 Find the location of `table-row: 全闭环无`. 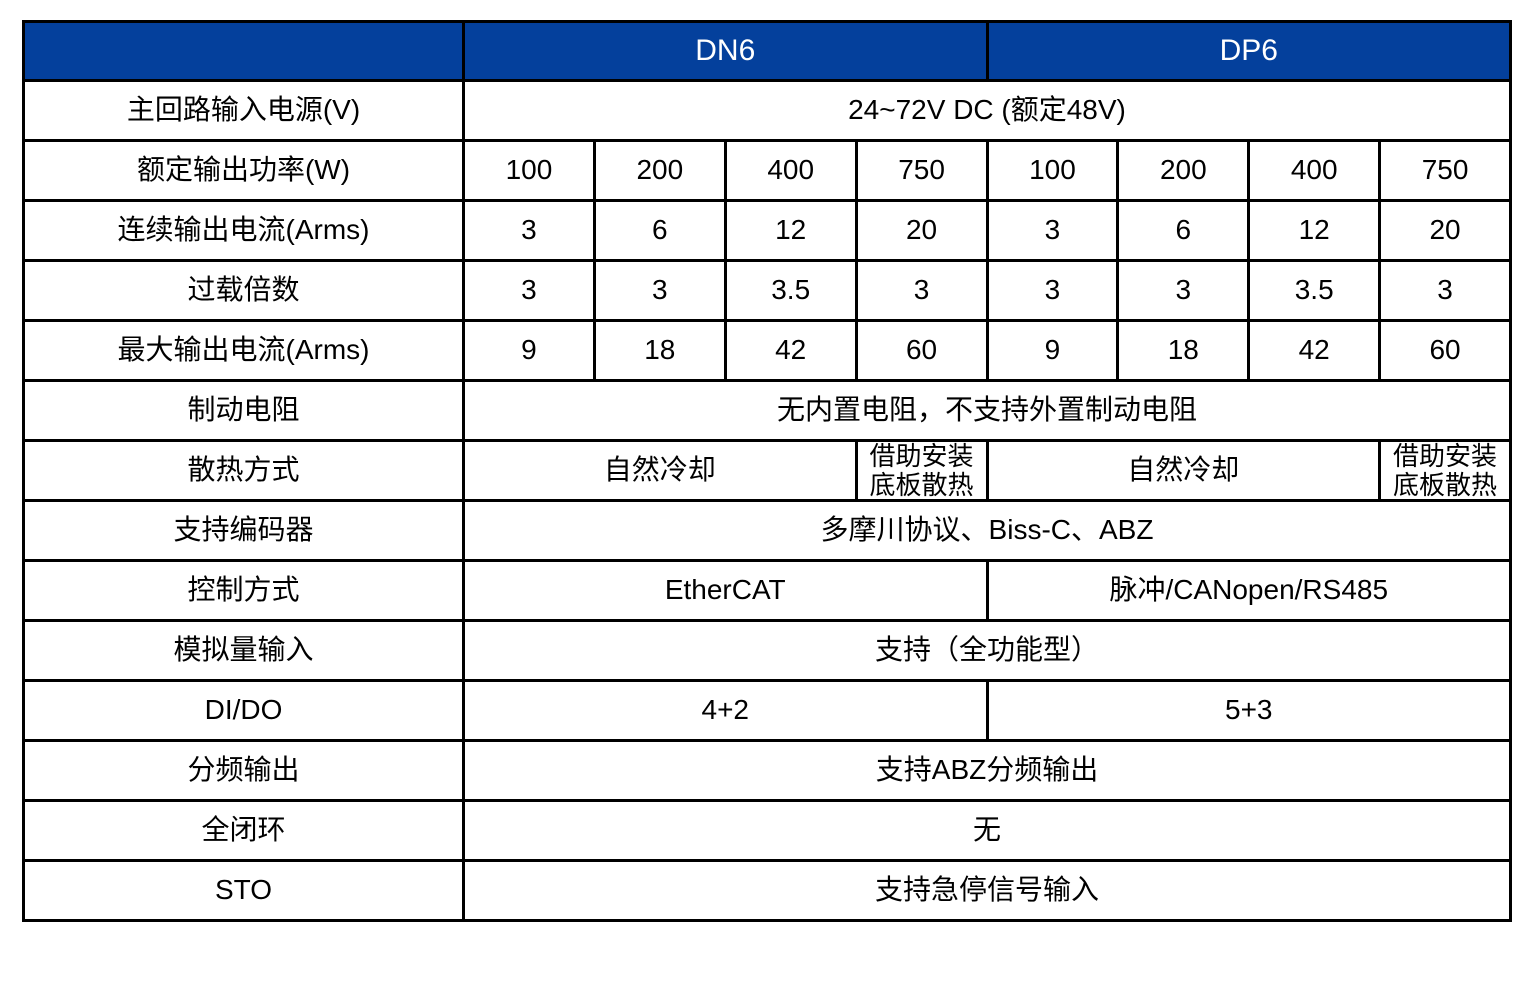

table-row: 全闭环无 is located at coordinates (767, 830).